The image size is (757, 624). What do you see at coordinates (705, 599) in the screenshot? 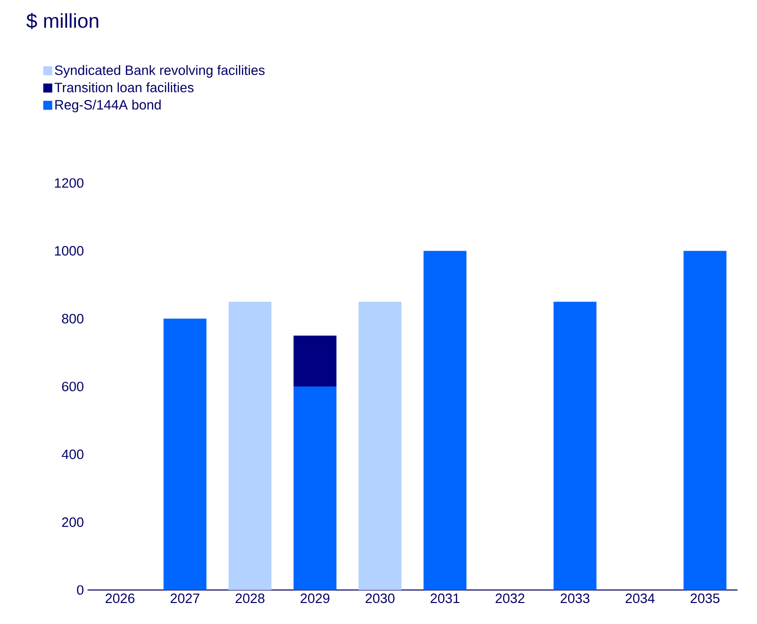
I see `x-tick-label: 2035` at bounding box center [705, 599].